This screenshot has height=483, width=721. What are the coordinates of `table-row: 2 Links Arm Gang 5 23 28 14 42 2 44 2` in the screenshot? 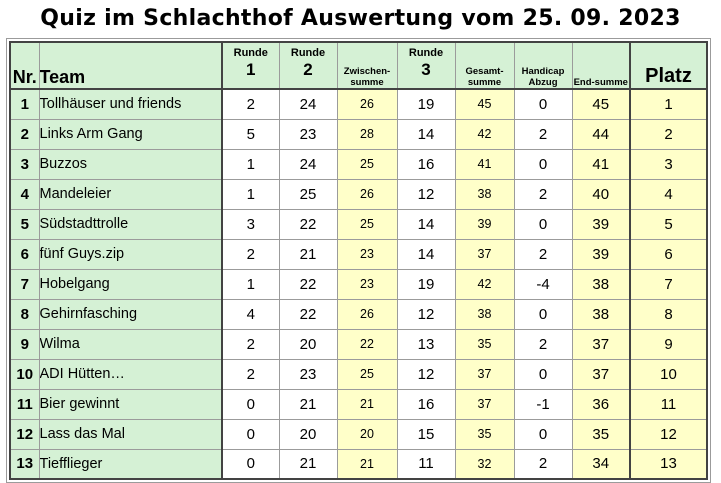 It's located at (358, 134).